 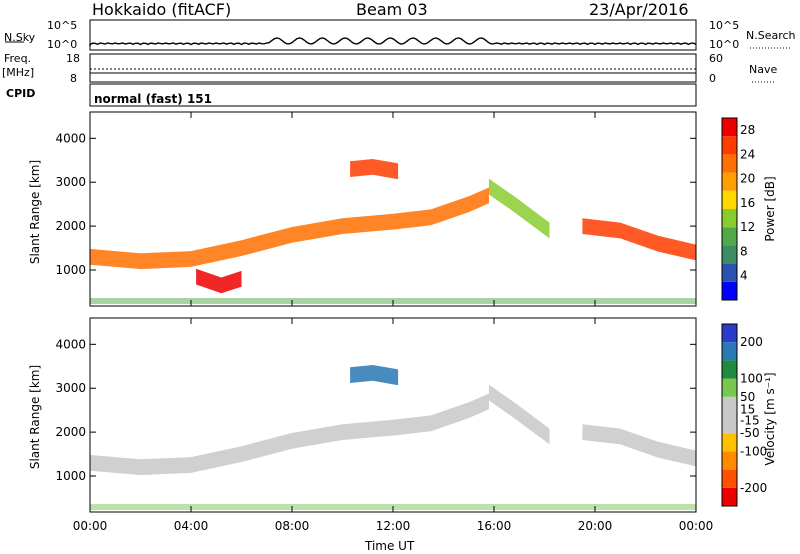 What do you see at coordinates (162, 9) in the screenshot?
I see `site-title: Hokkaido (fitACF)` at bounding box center [162, 9].